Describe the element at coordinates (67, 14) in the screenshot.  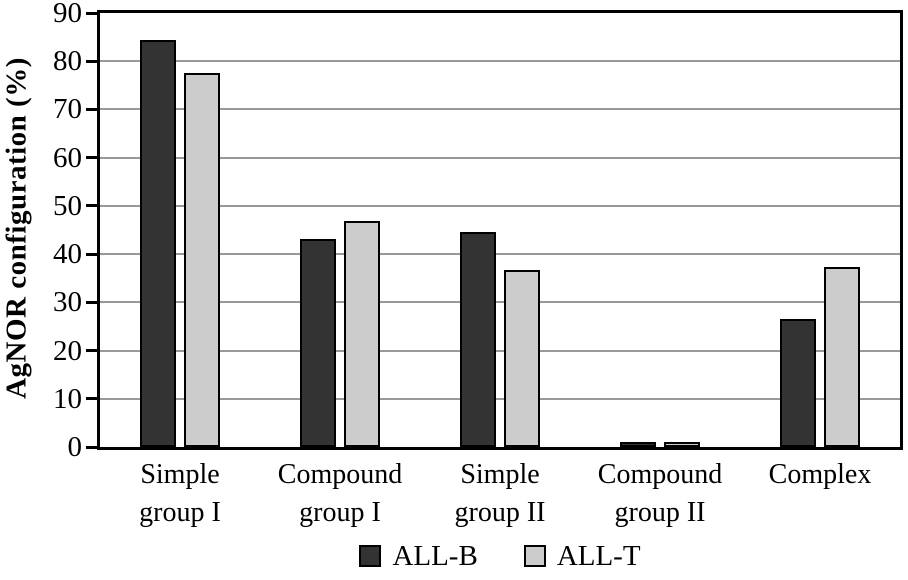
I see `y-tick-label-90: 90` at that location.